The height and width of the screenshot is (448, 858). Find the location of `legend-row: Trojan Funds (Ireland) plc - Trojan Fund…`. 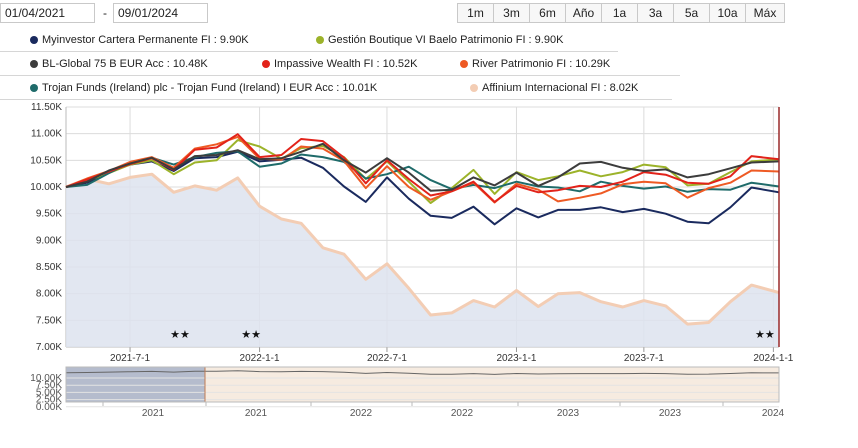

legend-row: Trojan Funds (Ireland) plc - Trojan Fund… is located at coordinates (336, 88).